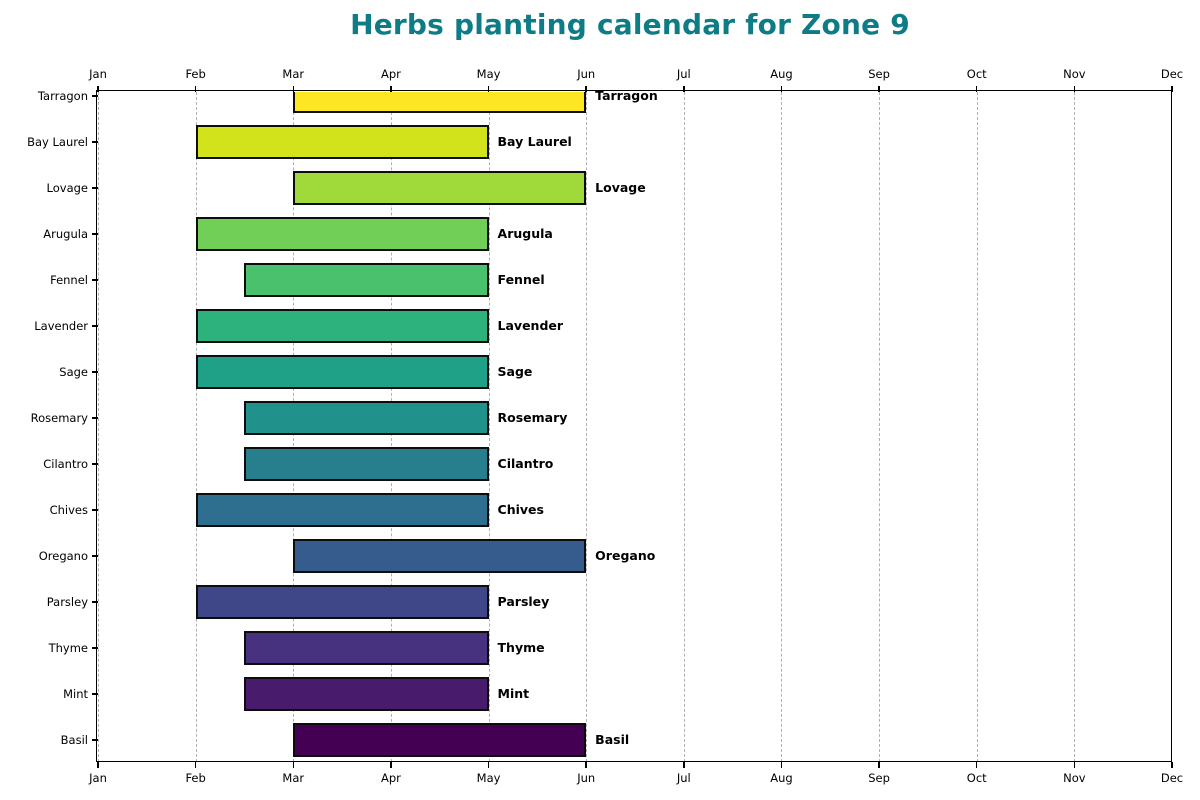  Describe the element at coordinates (879, 778) in the screenshot. I see `month-label-bottom: Sep` at that location.